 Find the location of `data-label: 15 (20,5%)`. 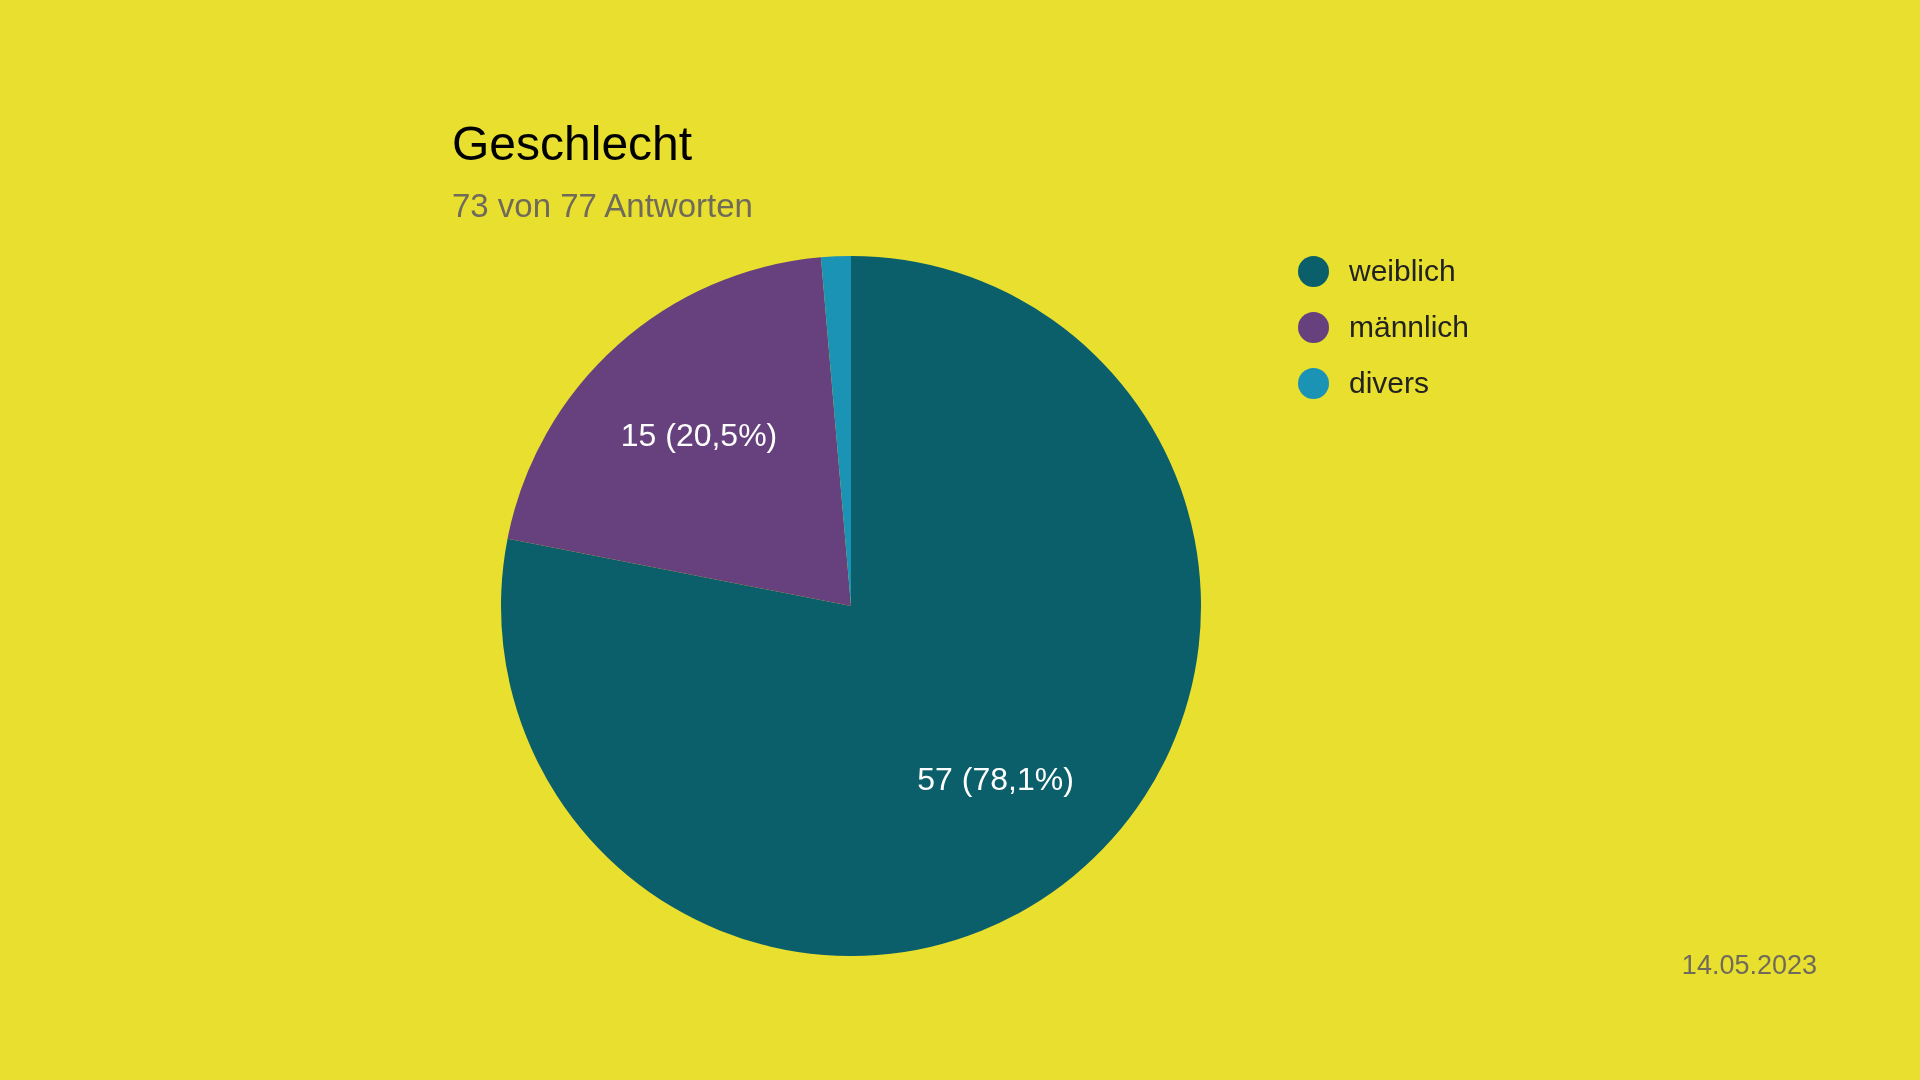

data-label: 15 (20,5%) is located at coordinates (699, 434).